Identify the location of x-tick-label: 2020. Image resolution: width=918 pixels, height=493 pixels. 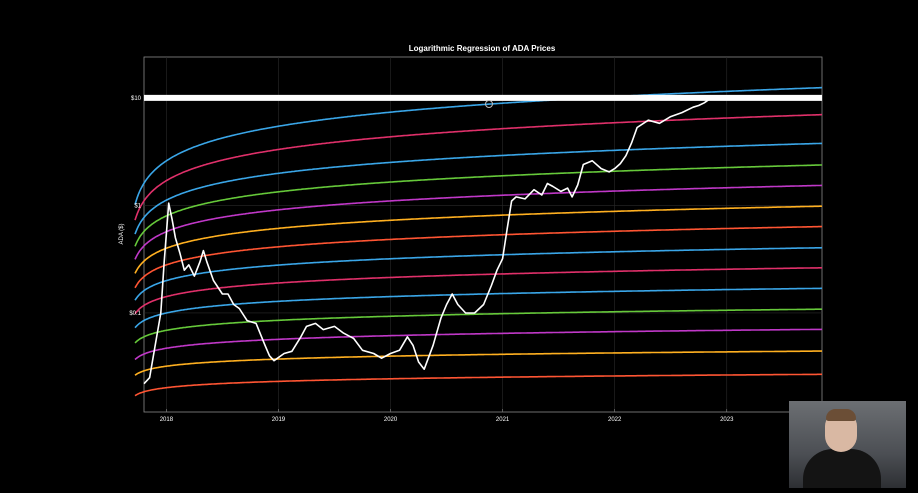
(391, 420).